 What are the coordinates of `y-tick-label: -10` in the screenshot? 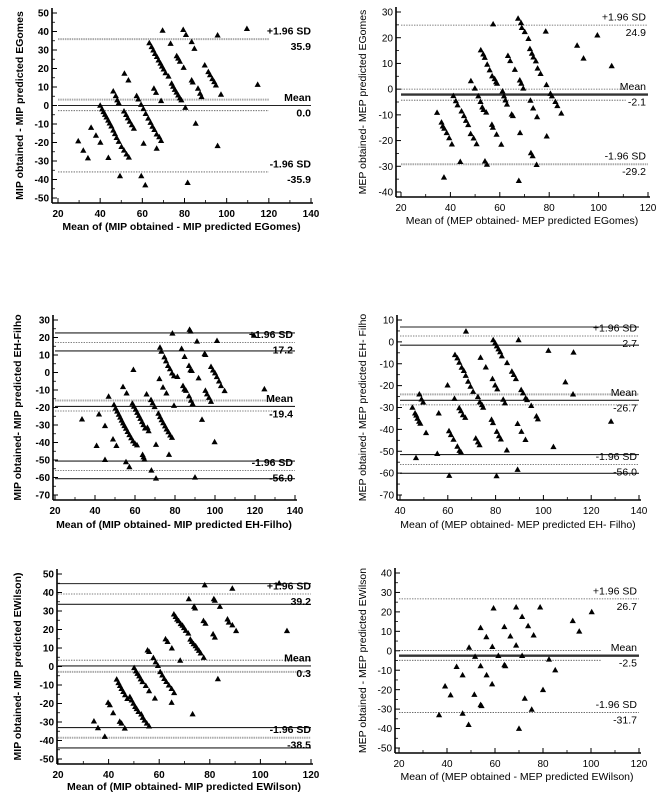 It's located at (386, 115).